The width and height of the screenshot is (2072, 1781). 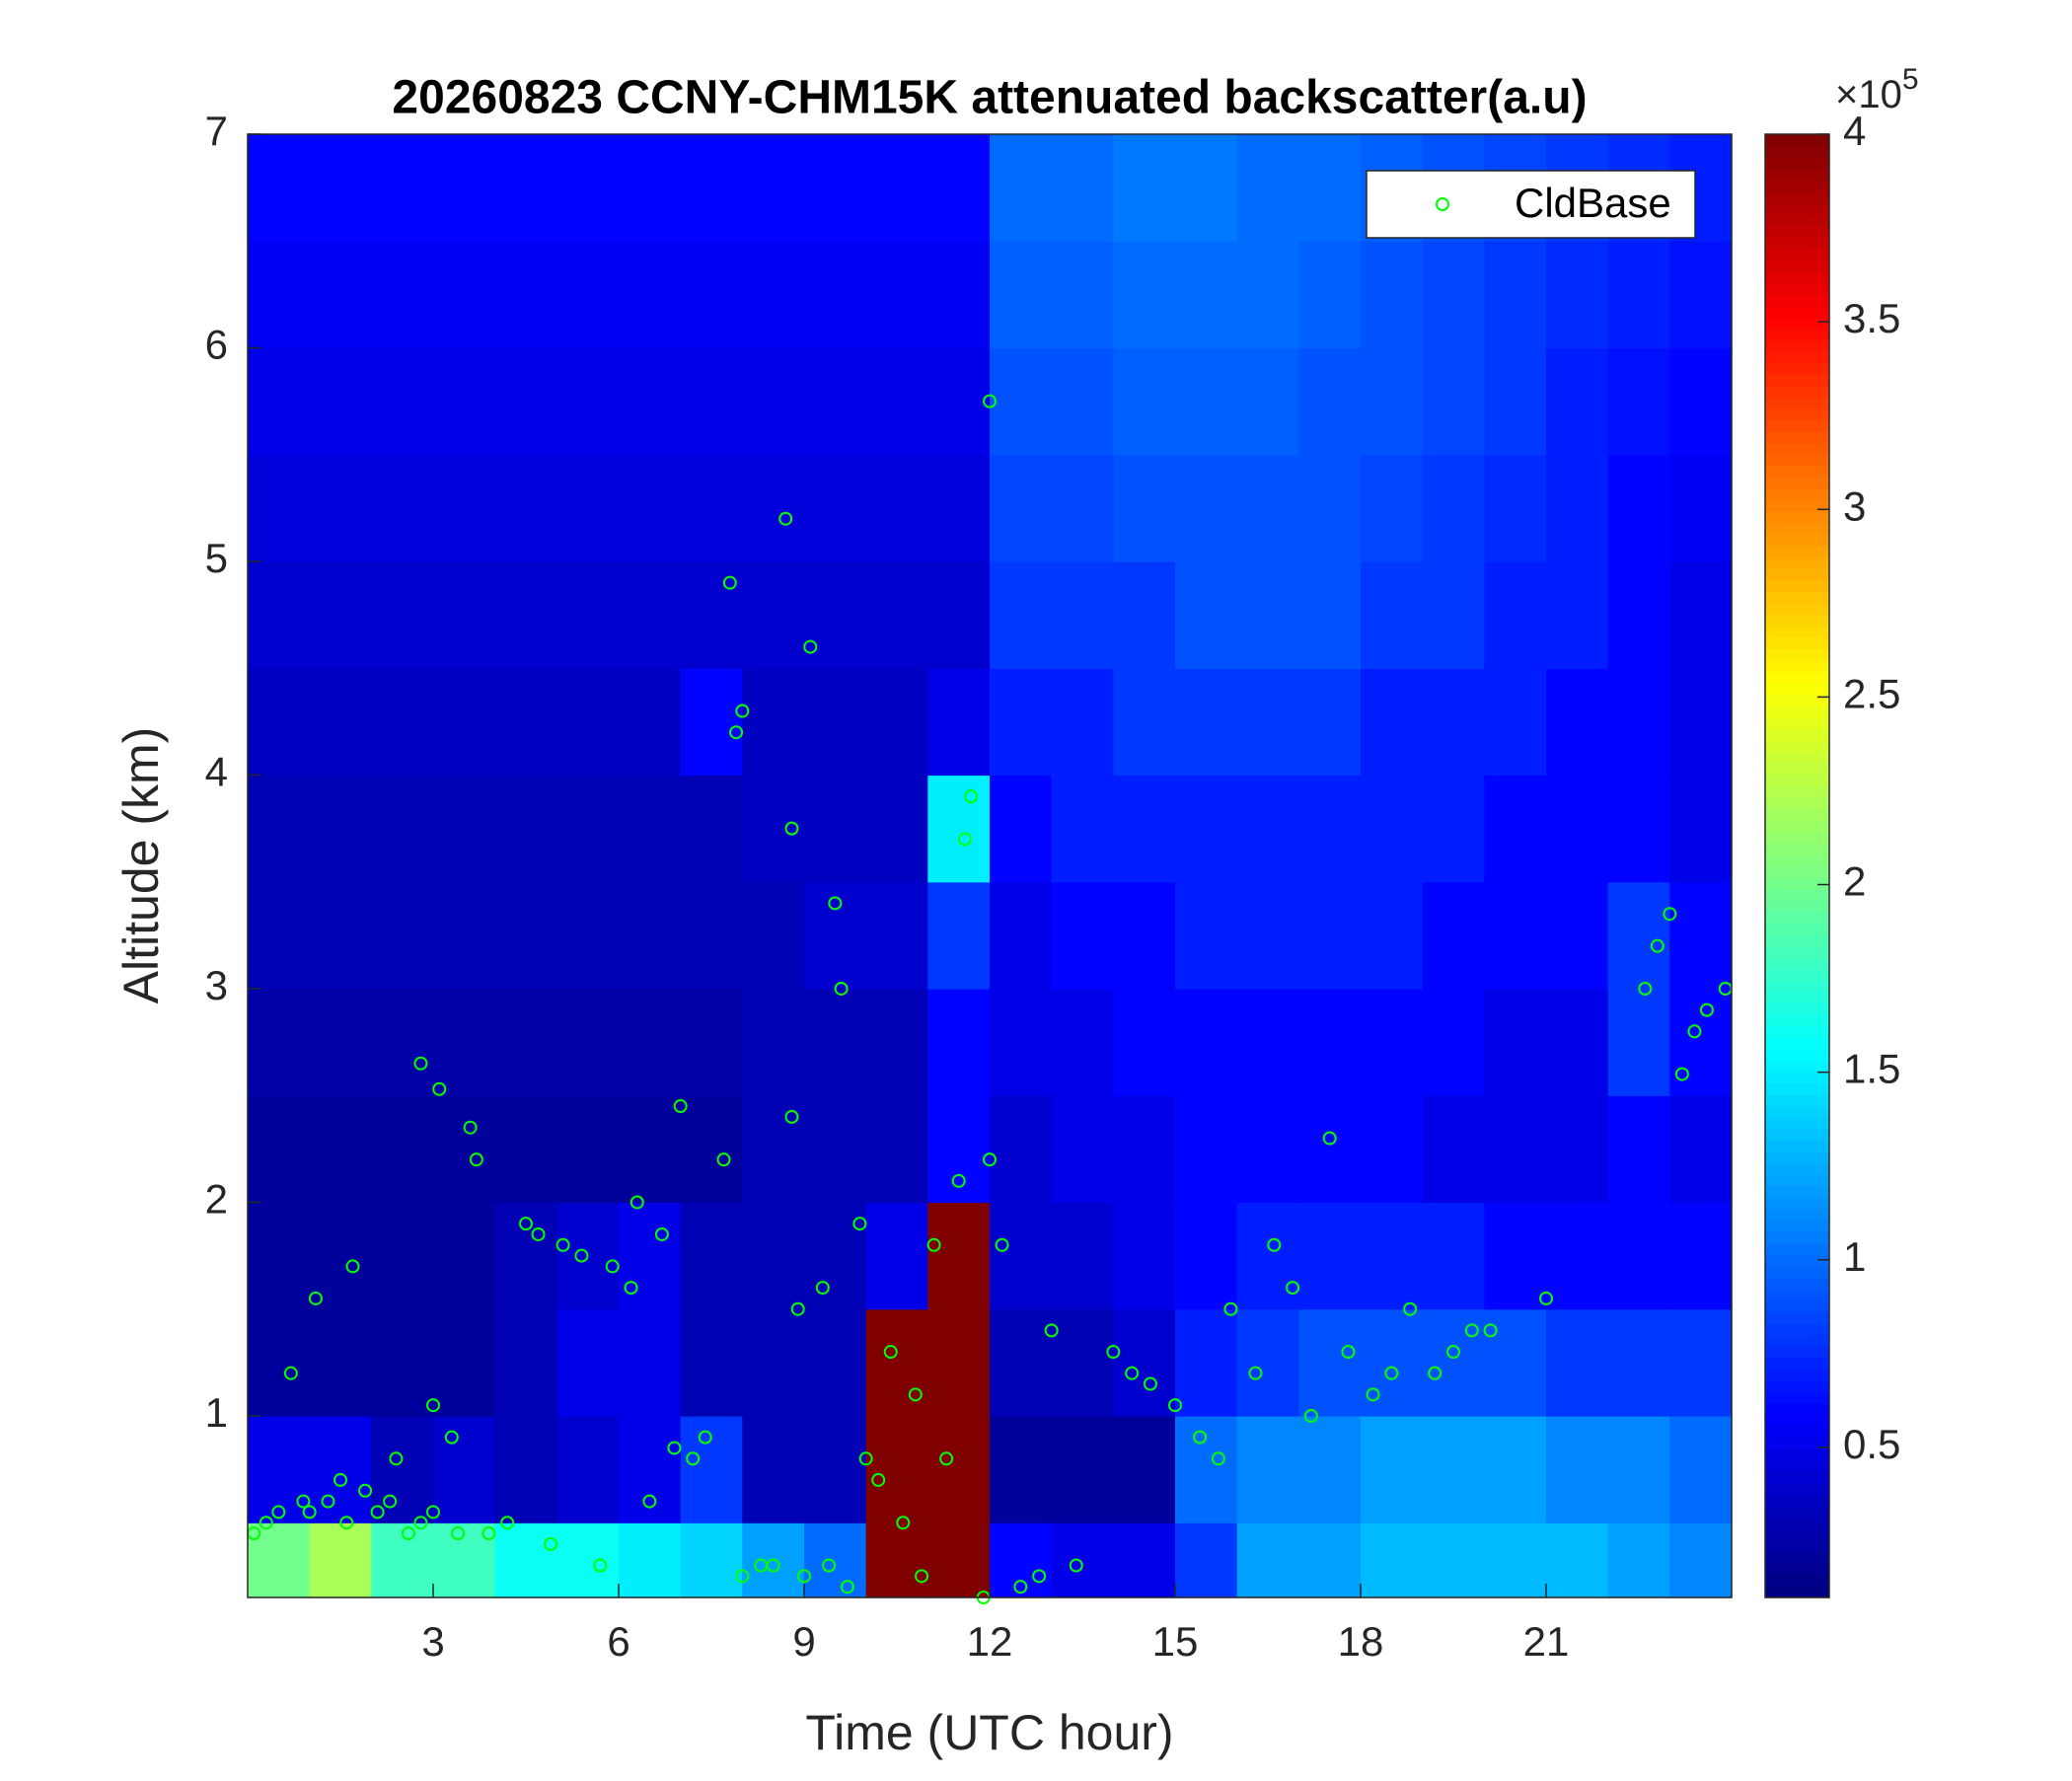 What do you see at coordinates (1911, 79) in the screenshot?
I see `multiplier-exponent: 5` at bounding box center [1911, 79].